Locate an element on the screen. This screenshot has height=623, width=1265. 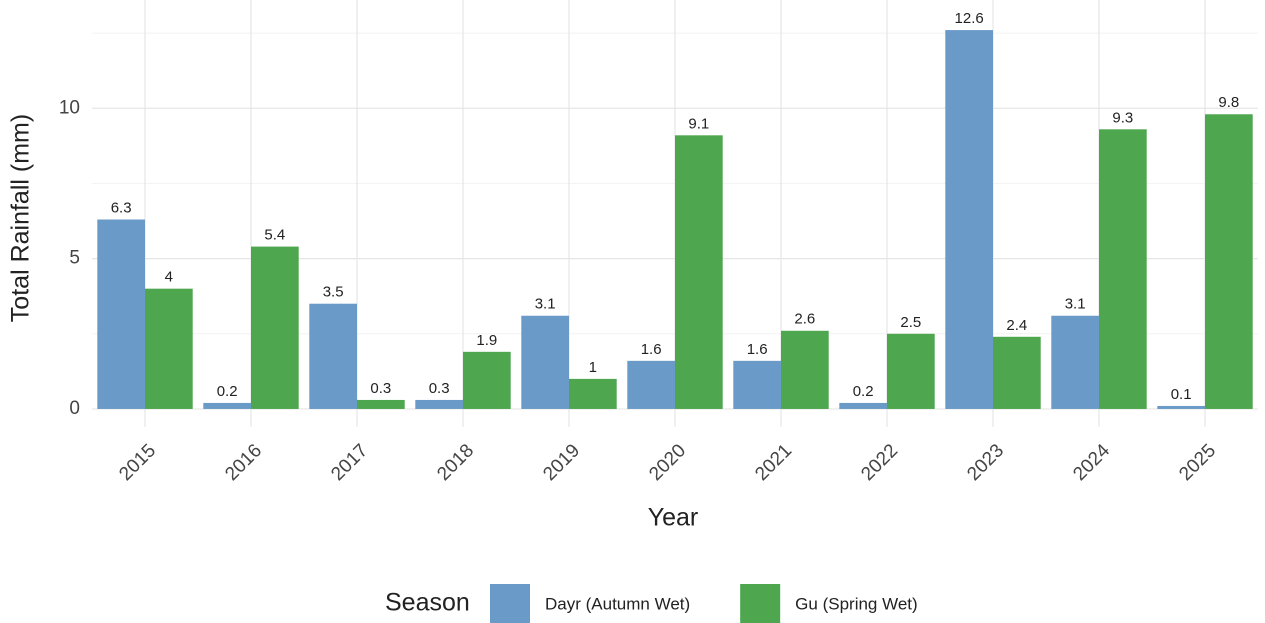
x-axis-title: Year is located at coordinates (673, 518).